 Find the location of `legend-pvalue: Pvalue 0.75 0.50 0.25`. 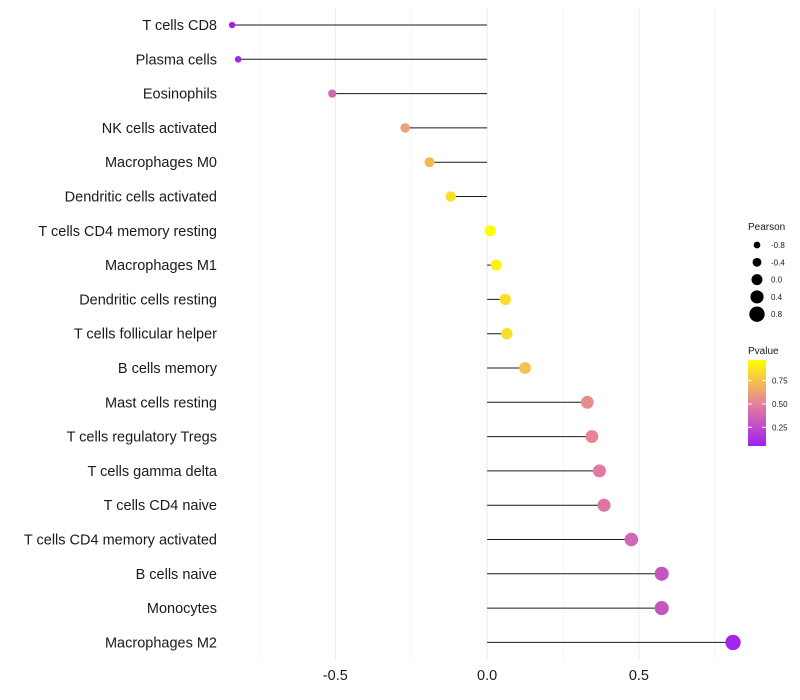

legend-pvalue: Pvalue 0.75 0.50 0.25 is located at coordinates (768, 396).